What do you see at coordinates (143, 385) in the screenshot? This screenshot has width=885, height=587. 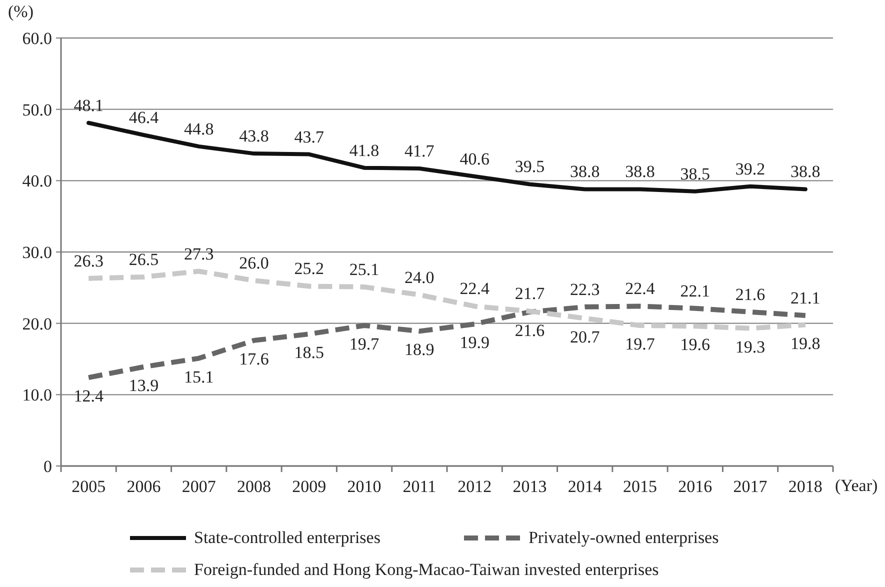 I see `data-label: 13.9` at bounding box center [143, 385].